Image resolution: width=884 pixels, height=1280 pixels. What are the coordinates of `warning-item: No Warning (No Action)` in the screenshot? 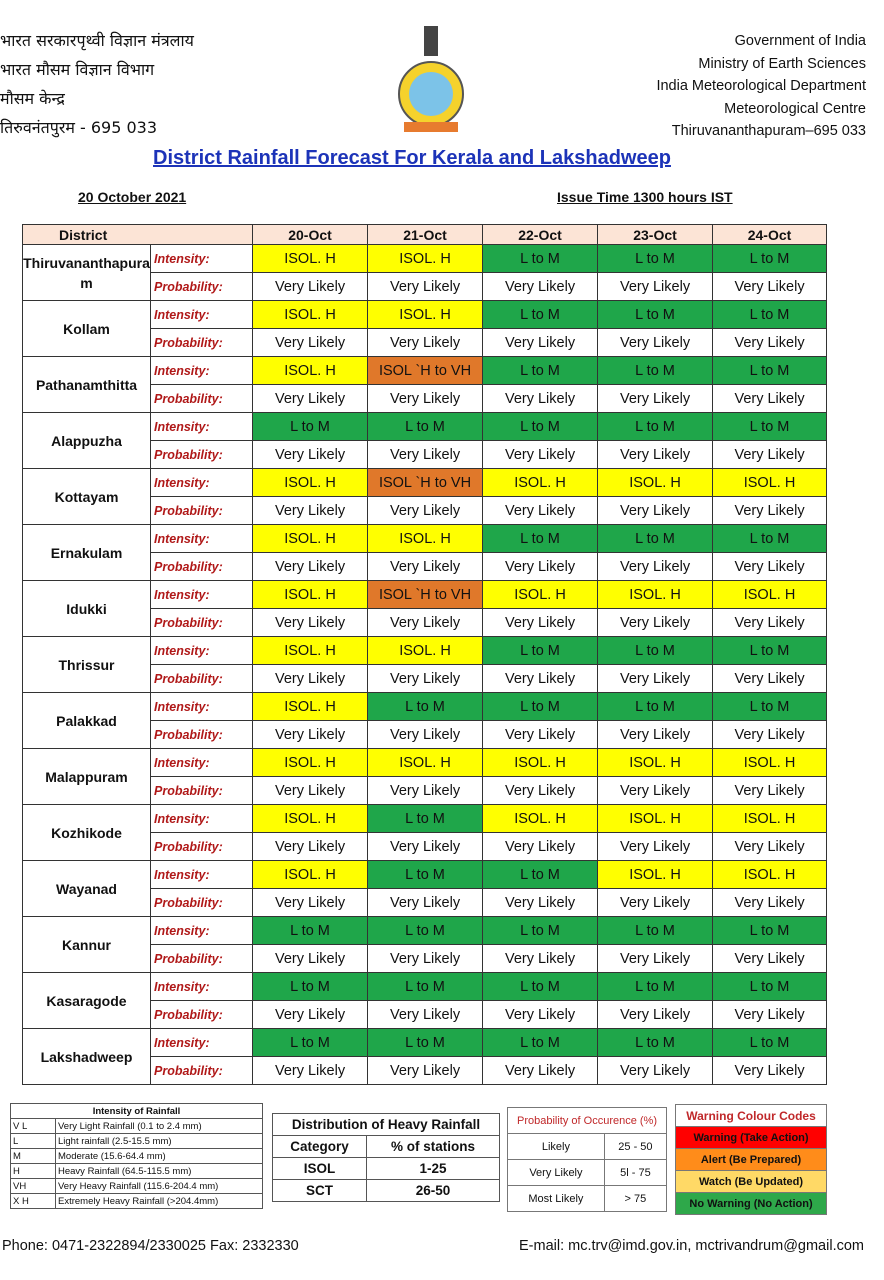 It's located at (751, 1203).